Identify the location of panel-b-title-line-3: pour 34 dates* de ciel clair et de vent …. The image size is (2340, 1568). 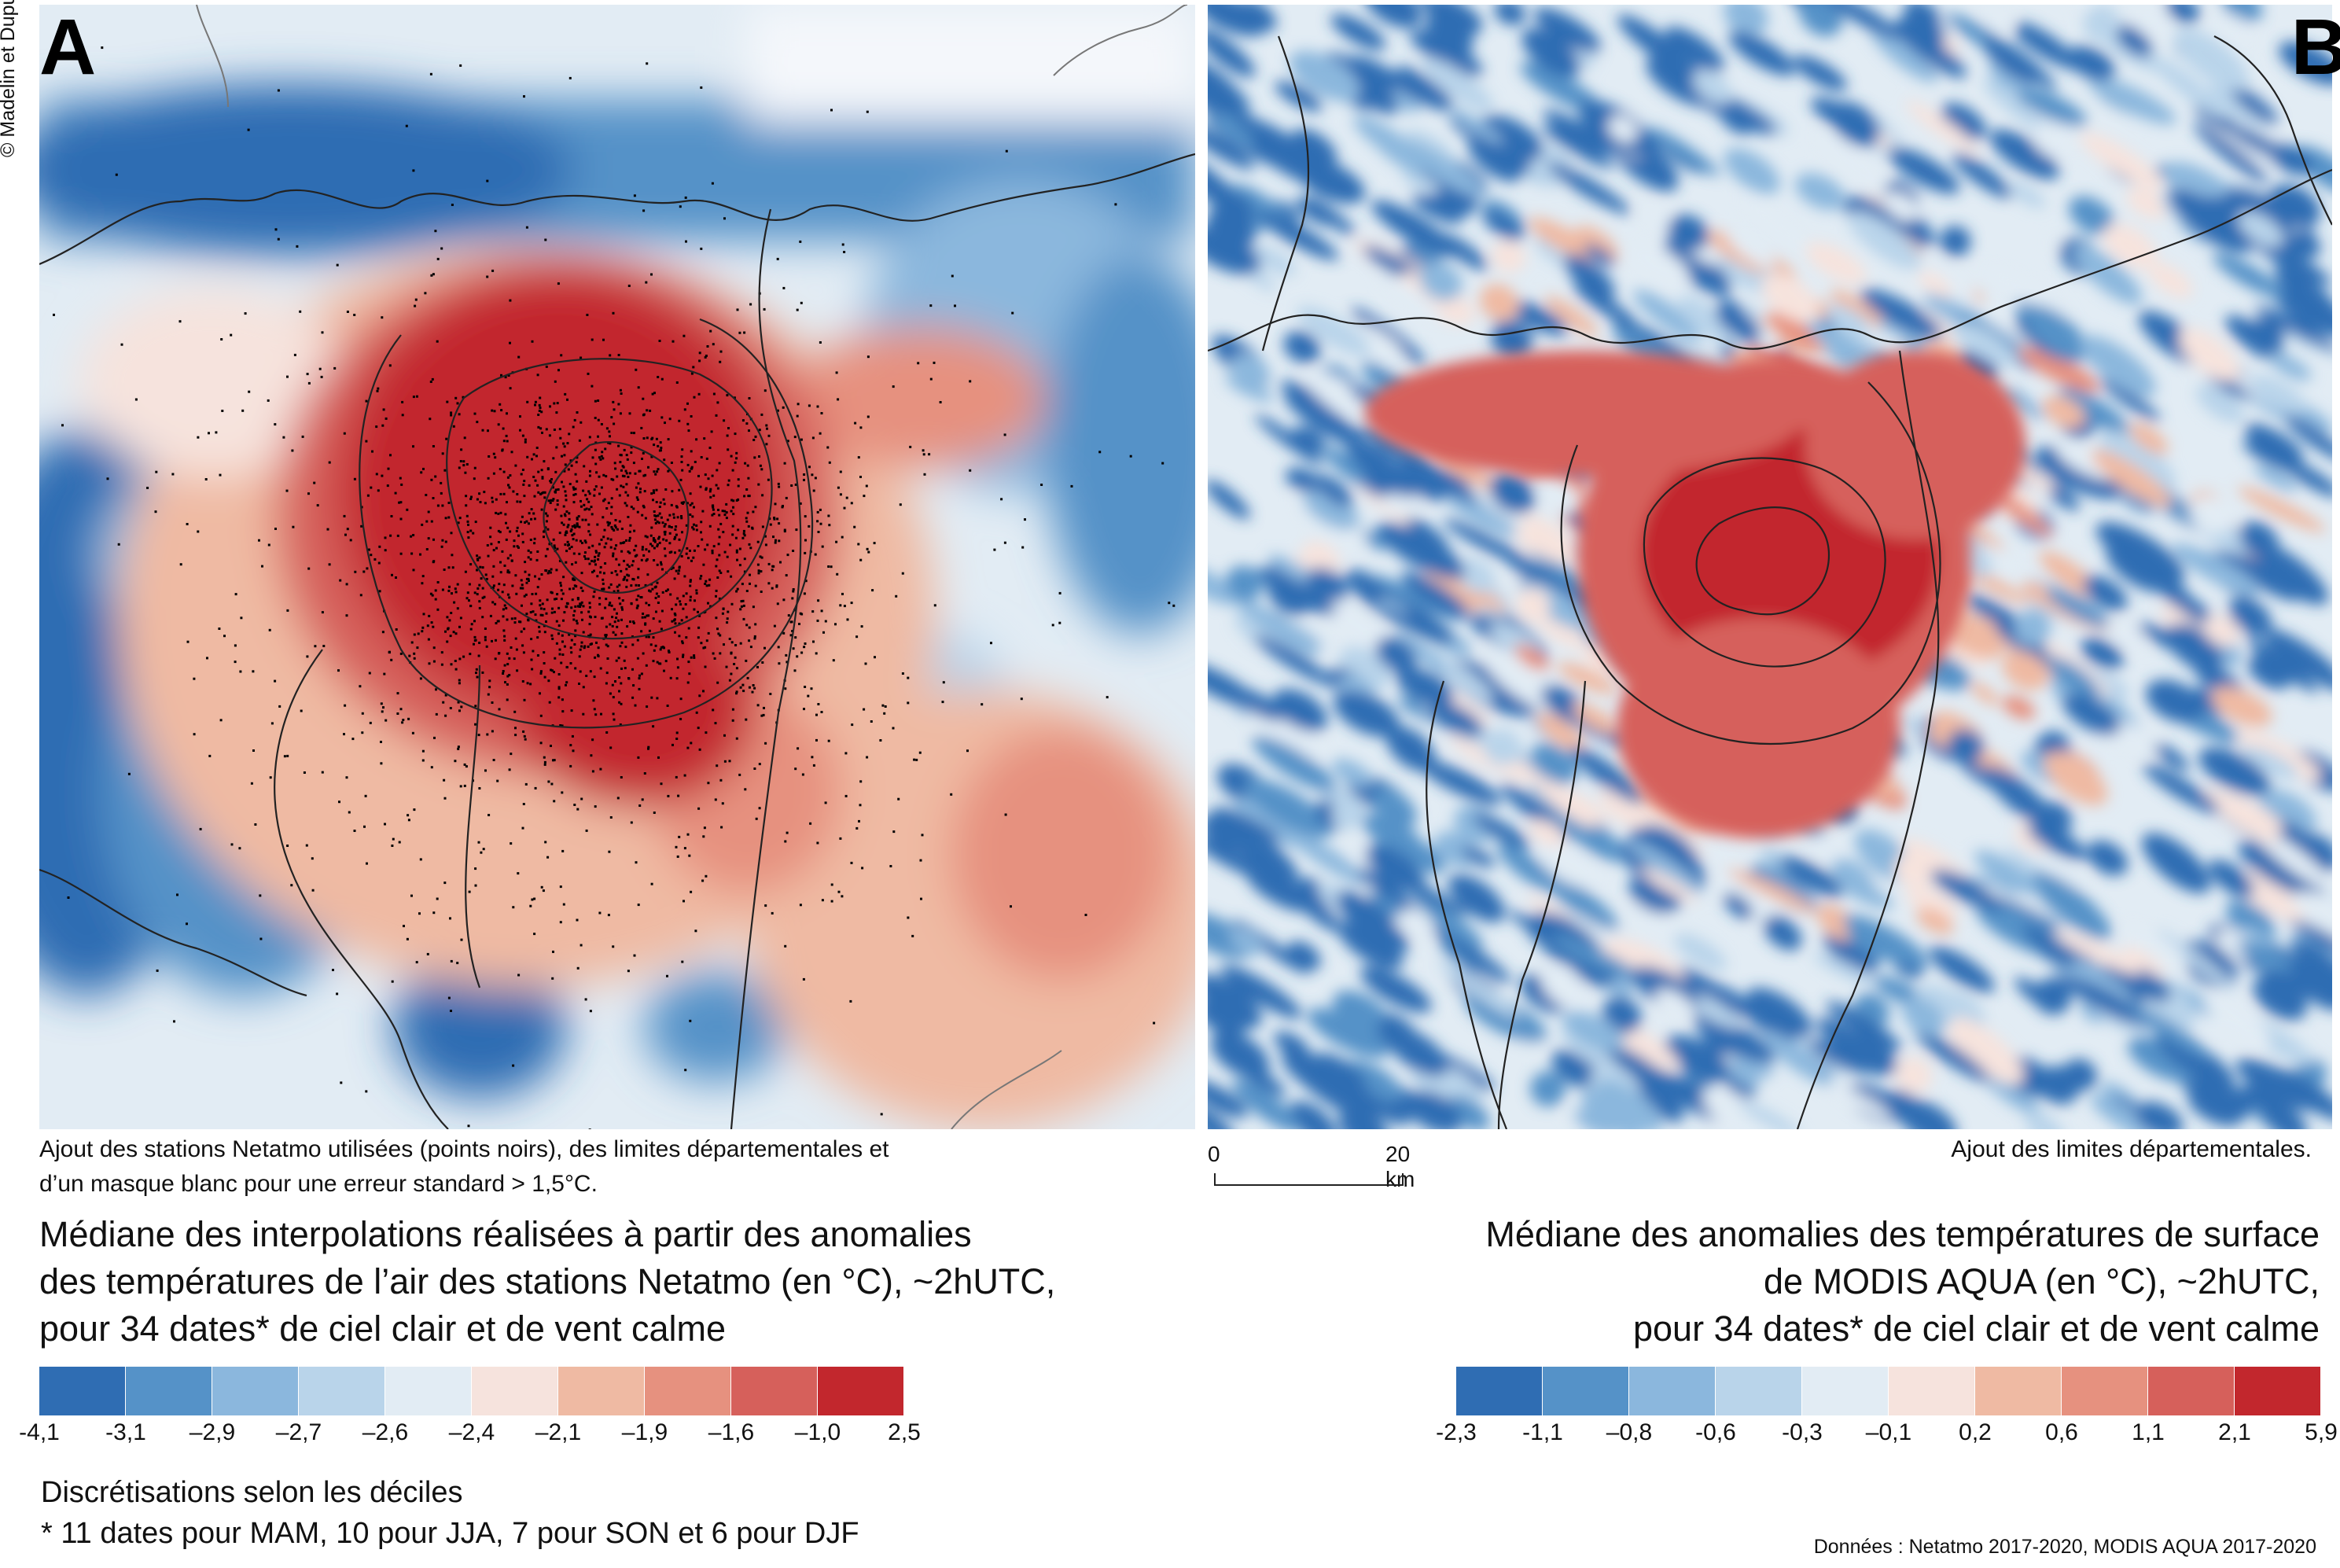
(1976, 1329).